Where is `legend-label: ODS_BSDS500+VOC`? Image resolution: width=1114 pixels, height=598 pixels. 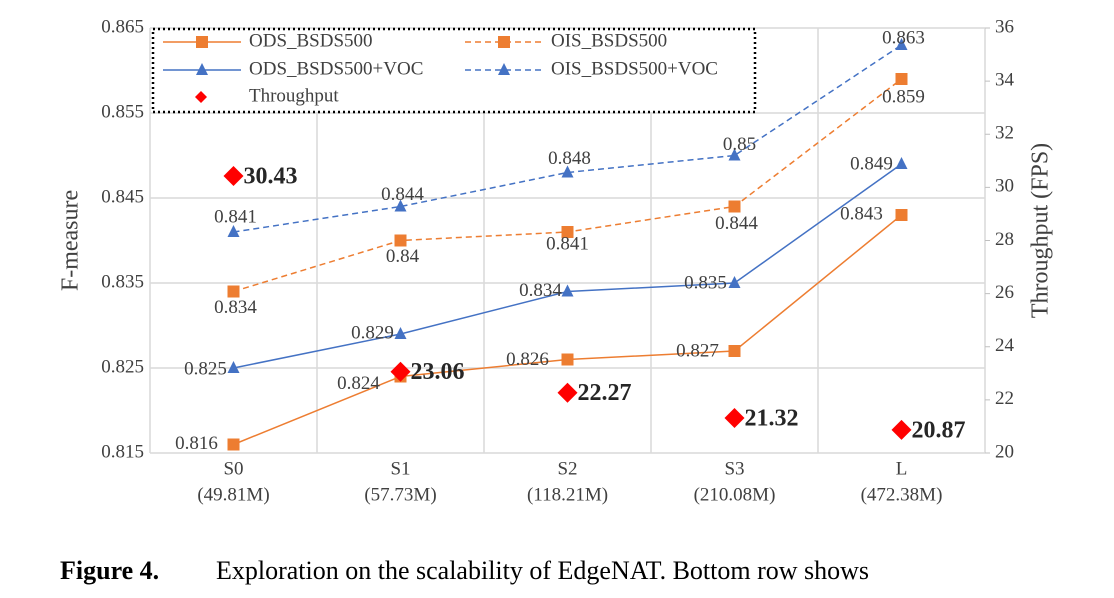
legend-label: ODS_BSDS500+VOC is located at coordinates (336, 68).